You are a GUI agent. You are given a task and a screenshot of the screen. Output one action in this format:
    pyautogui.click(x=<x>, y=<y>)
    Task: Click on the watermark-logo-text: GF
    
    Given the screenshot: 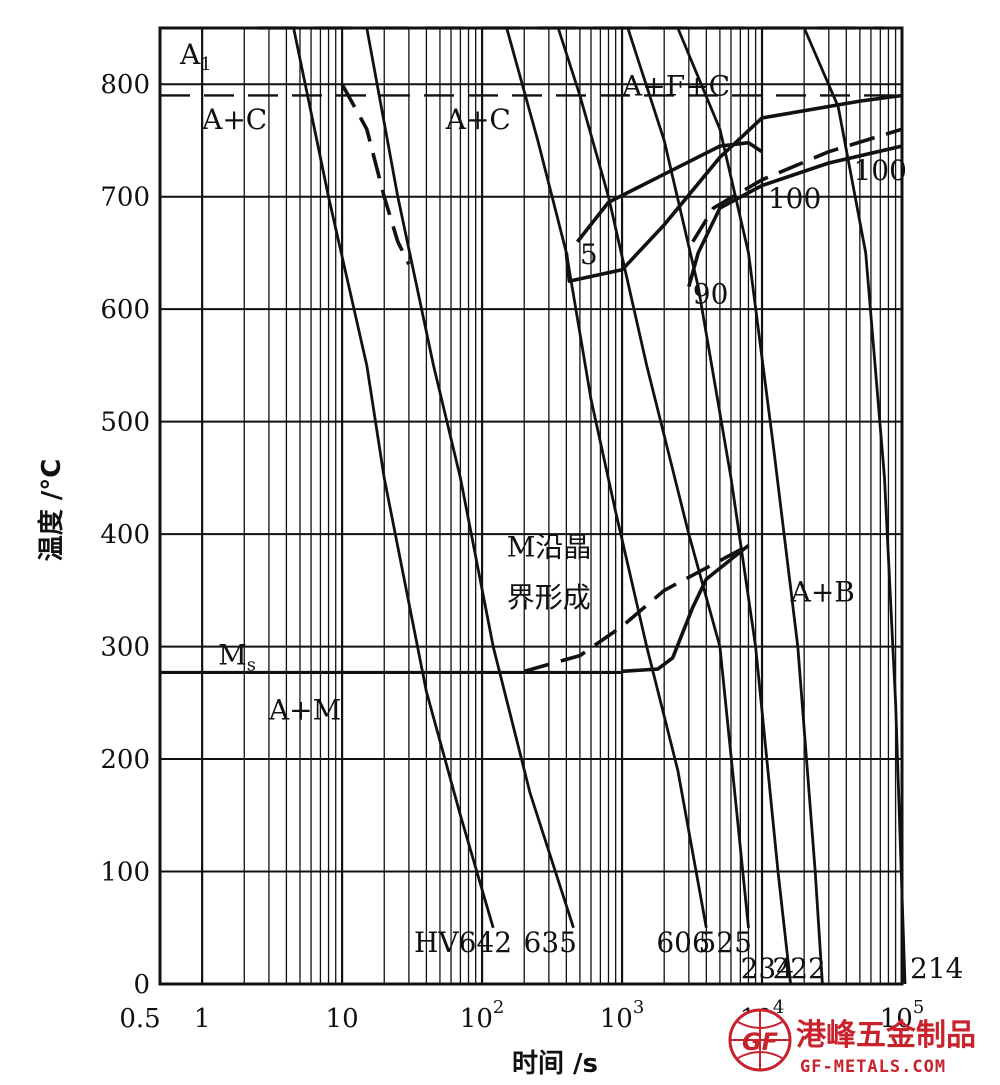 What is the action you would take?
    pyautogui.click(x=760, y=1042)
    